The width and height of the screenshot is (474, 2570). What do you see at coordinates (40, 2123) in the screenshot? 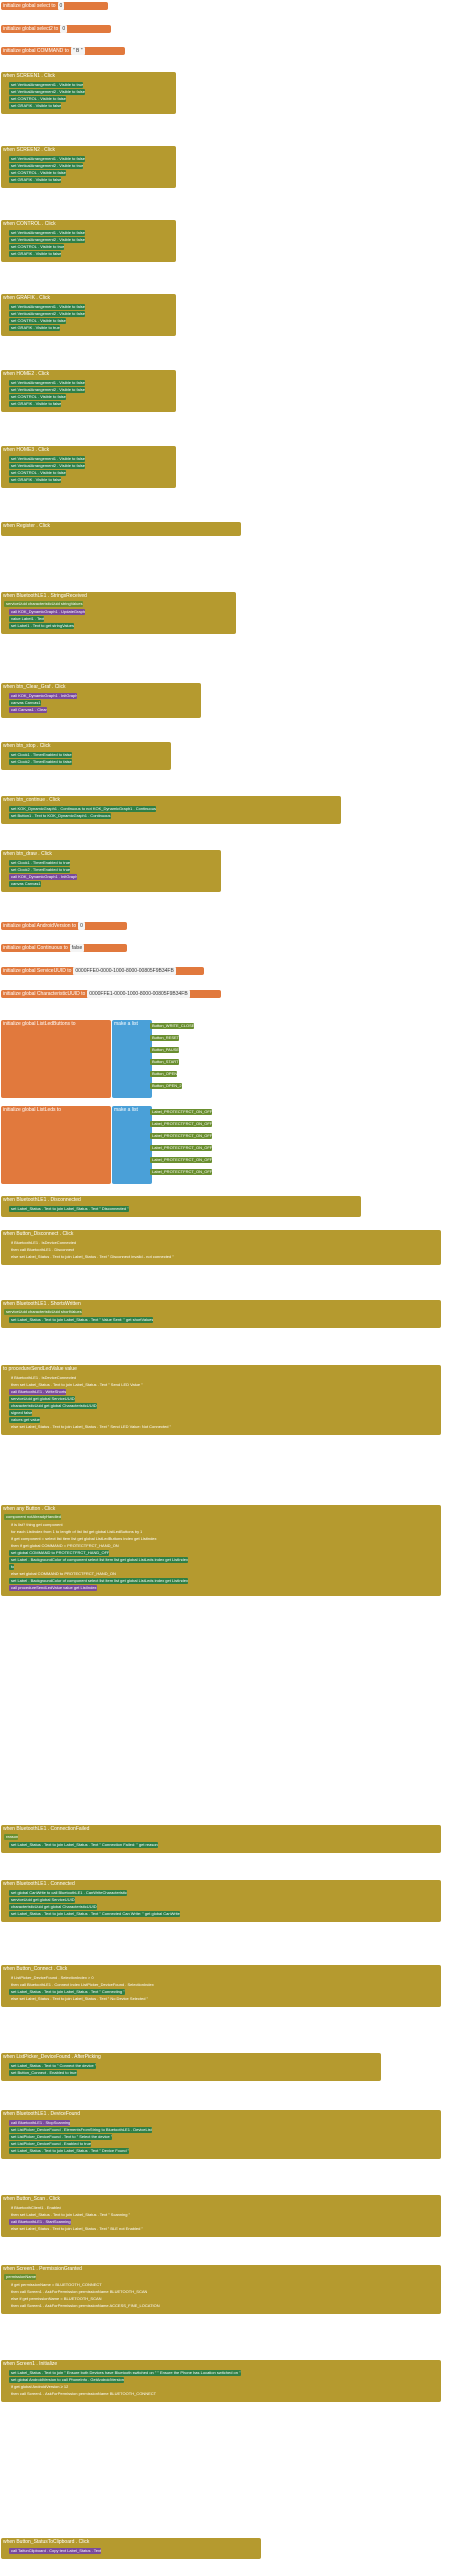
I see `statement-row: call BluetoothLE1 . StopScanning` at bounding box center [40, 2123].